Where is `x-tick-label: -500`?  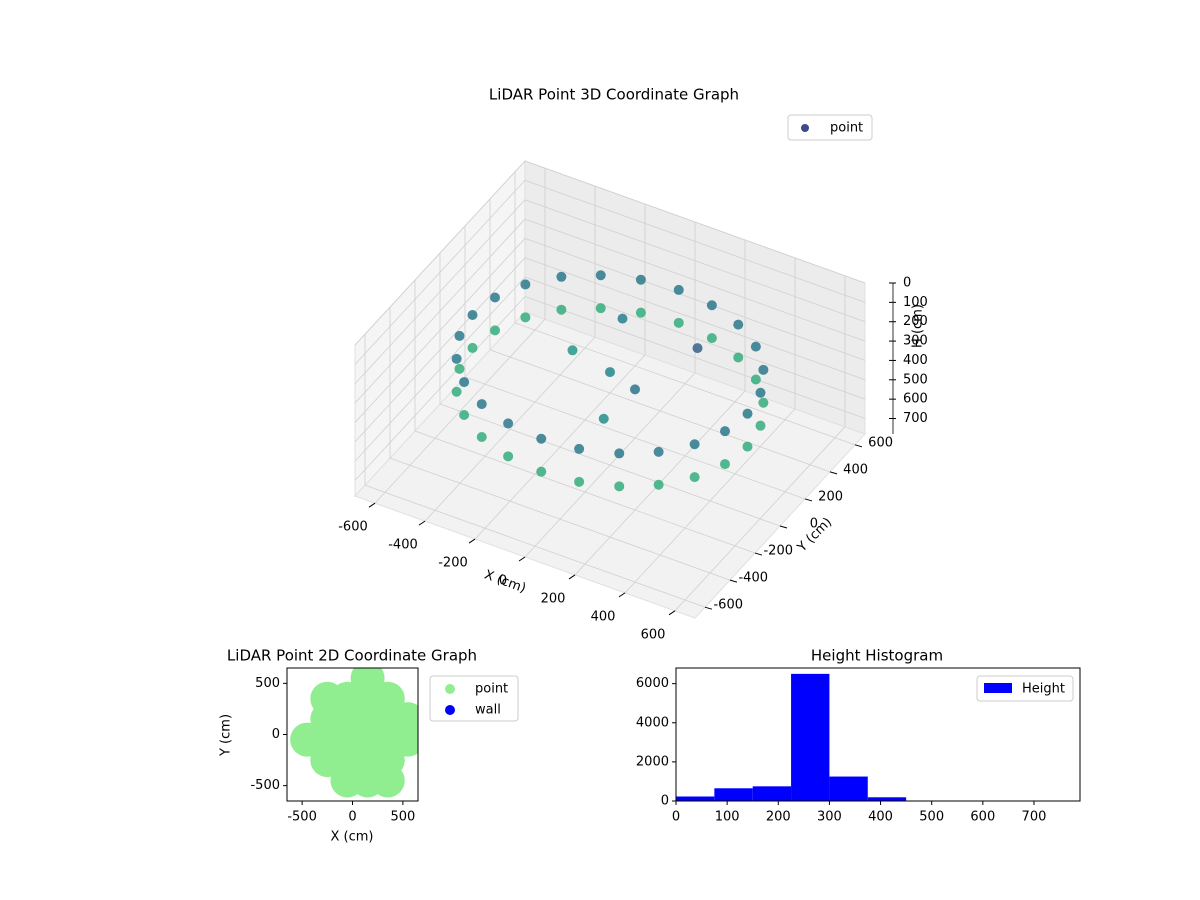 x-tick-label: -500 is located at coordinates (302, 817).